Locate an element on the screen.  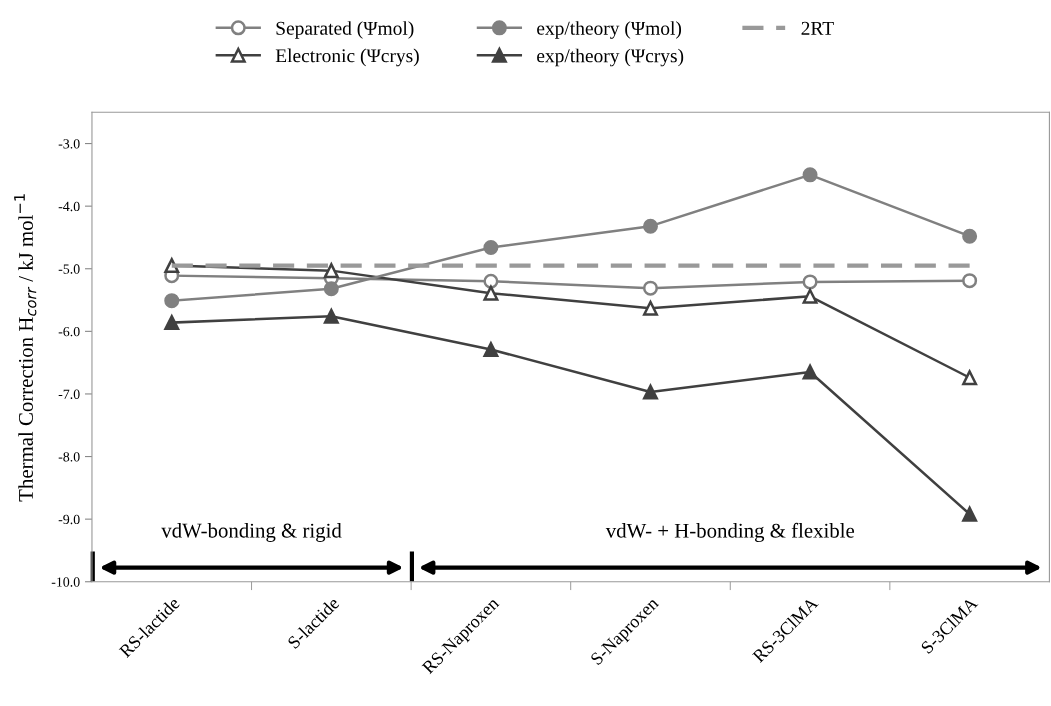
y-axis-title: Thermal Correction H$_{corr}$ / kJ mol$^{−1}$ is located at coordinates (25, 348).